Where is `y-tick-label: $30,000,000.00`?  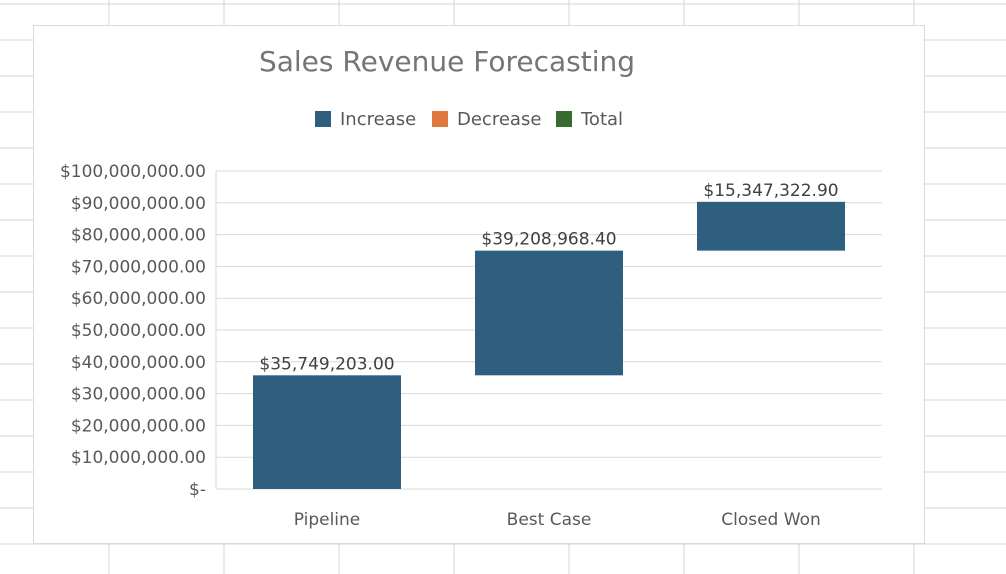
y-tick-label: $30,000,000.00 is located at coordinates (138, 395).